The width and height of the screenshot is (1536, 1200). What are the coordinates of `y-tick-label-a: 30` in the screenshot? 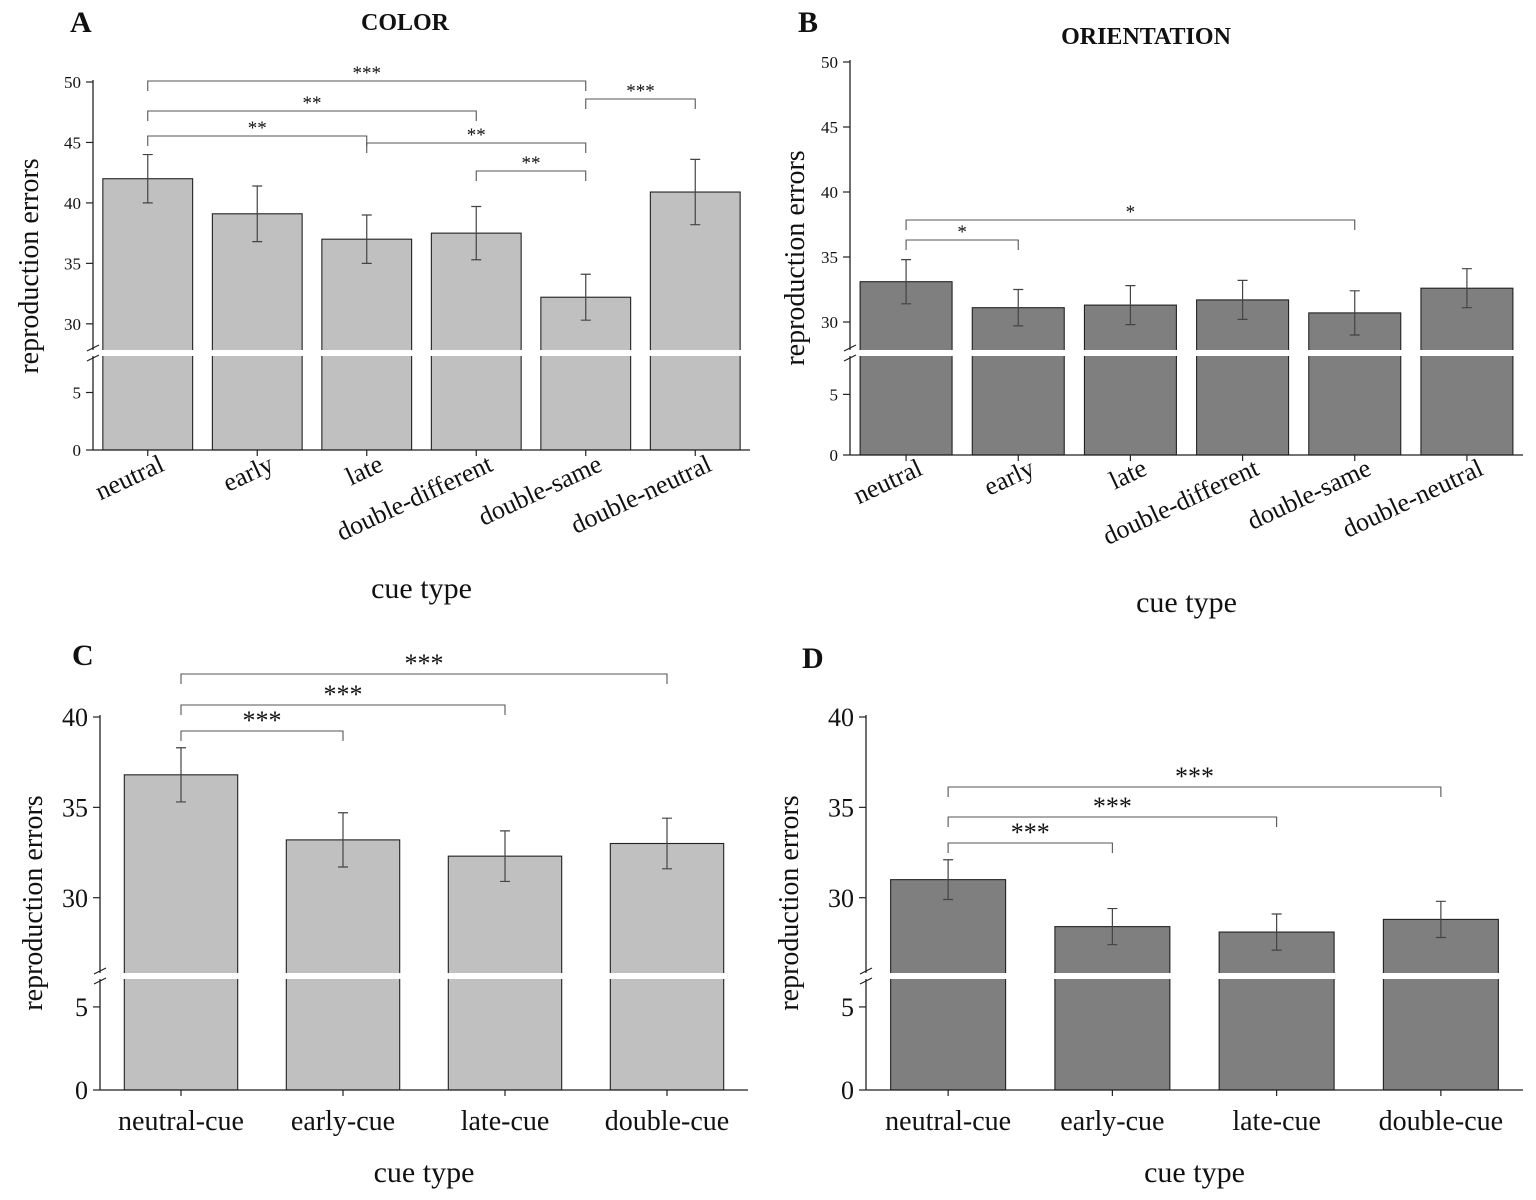 It's located at (72, 324).